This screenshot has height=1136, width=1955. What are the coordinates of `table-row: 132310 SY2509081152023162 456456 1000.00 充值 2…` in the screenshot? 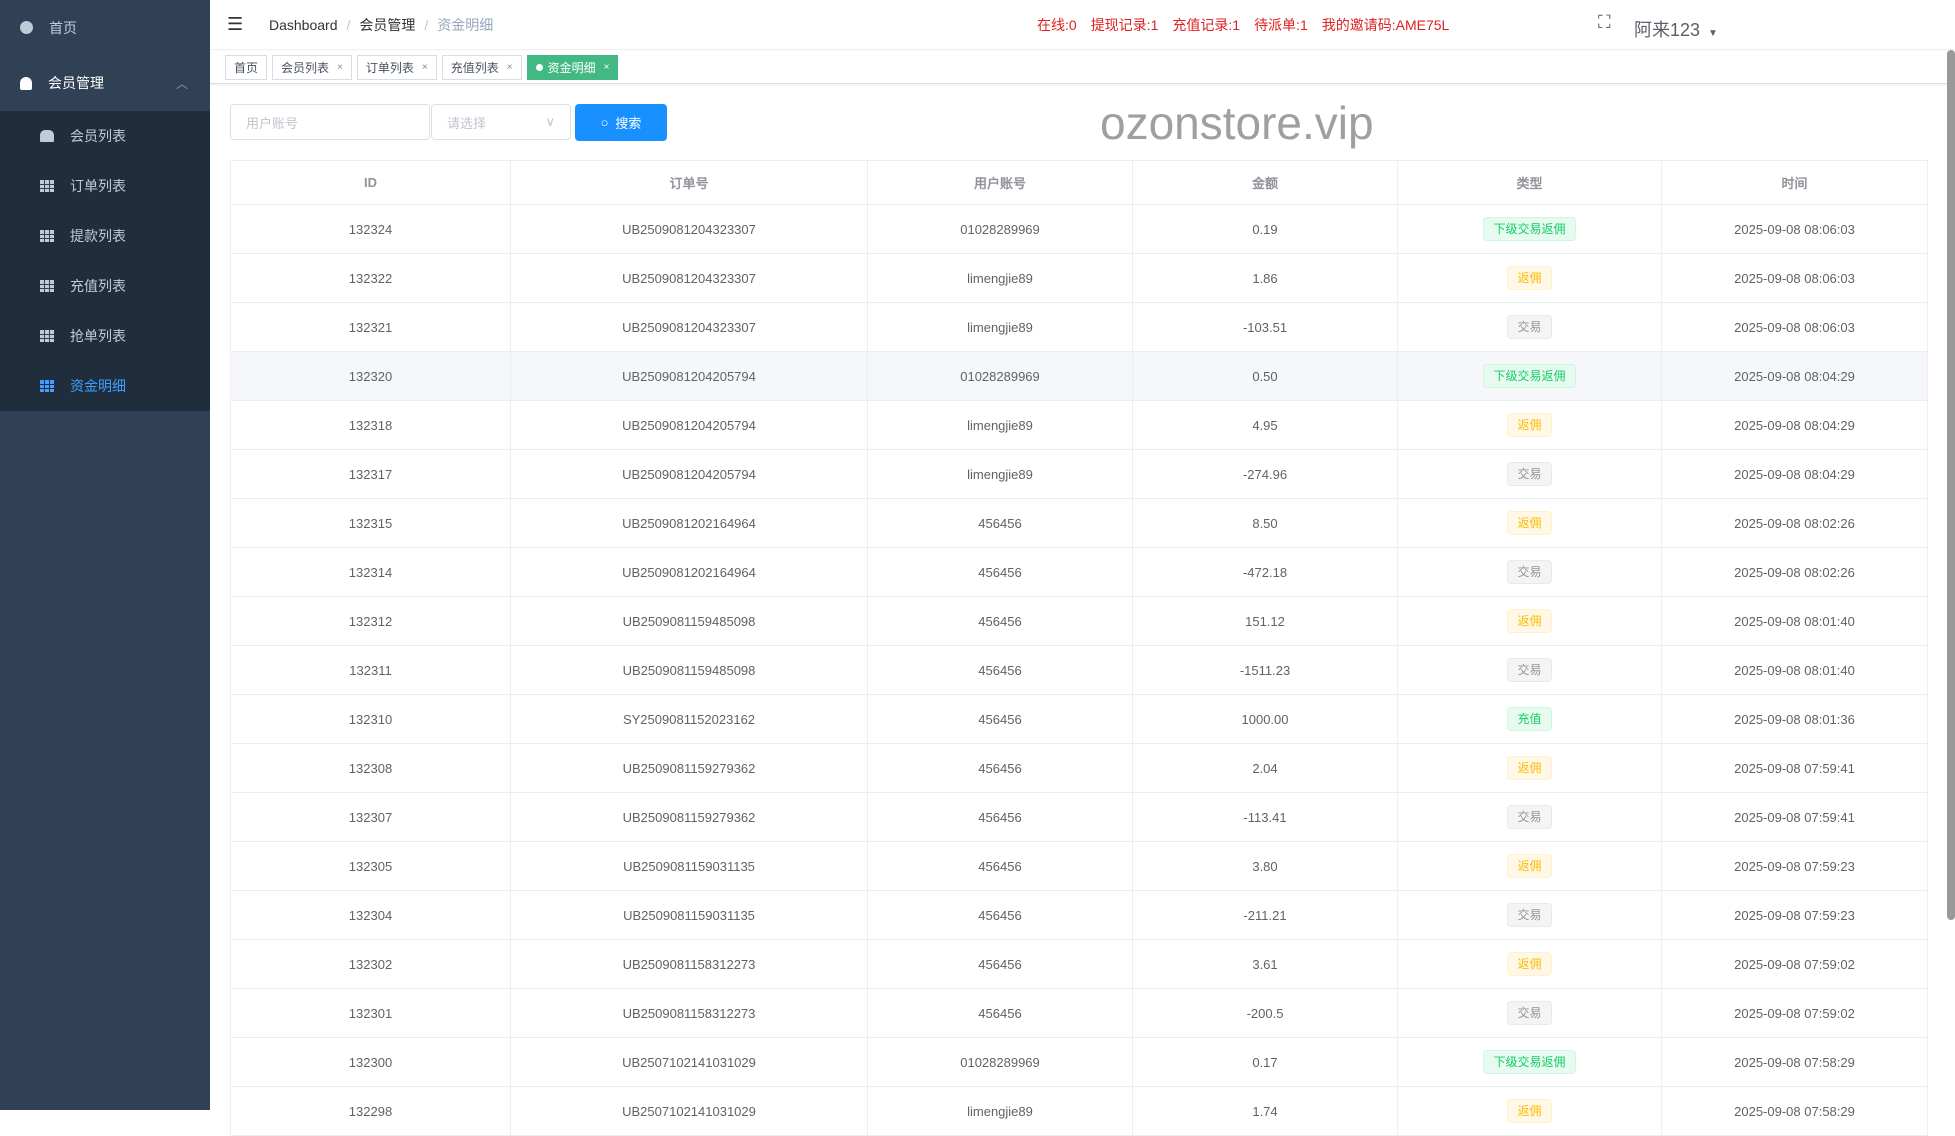 It's located at (1079, 719).